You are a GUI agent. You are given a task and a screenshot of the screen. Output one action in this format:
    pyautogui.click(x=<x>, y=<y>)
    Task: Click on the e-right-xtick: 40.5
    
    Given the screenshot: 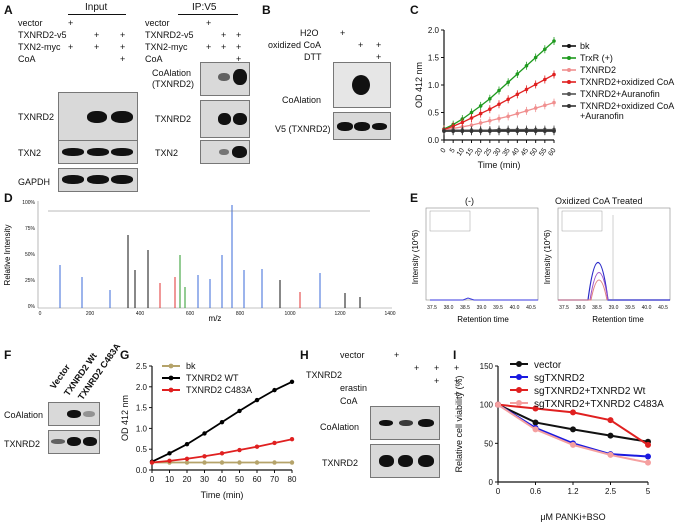 What is the action you would take?
    pyautogui.click(x=663, y=308)
    